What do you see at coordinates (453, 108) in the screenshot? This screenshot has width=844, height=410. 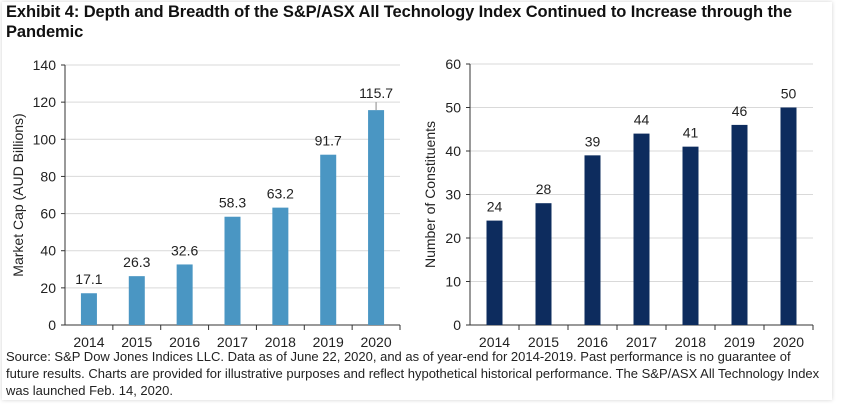 I see `y-tick-label: 50` at bounding box center [453, 108].